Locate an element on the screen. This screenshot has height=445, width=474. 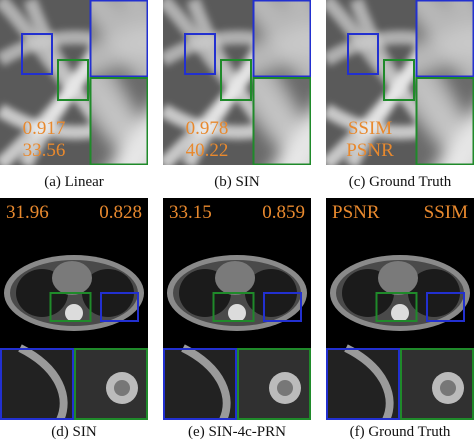
sinogram-panel: 0.978 40.22 is located at coordinates (237, 82).